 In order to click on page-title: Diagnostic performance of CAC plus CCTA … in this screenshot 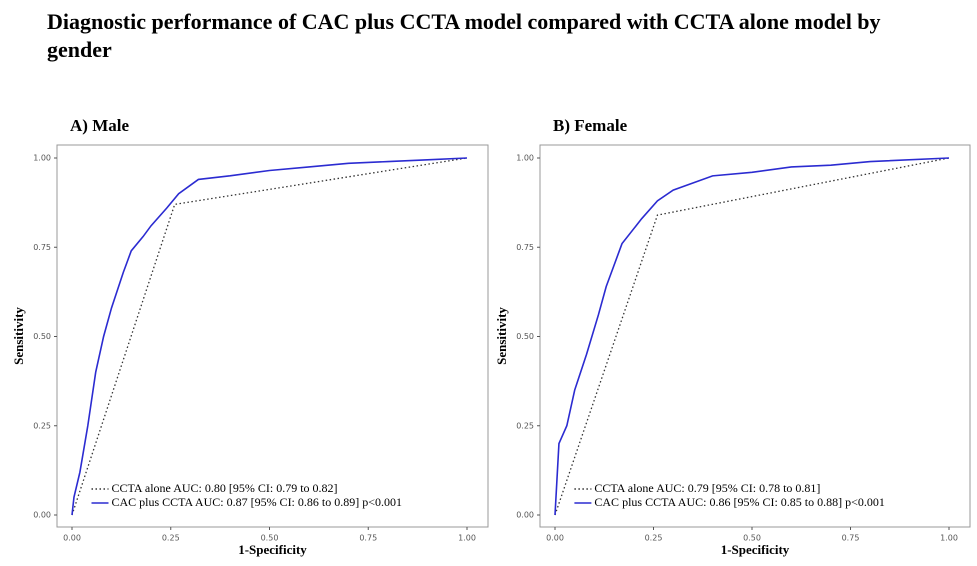, I will do `click(464, 35)`.